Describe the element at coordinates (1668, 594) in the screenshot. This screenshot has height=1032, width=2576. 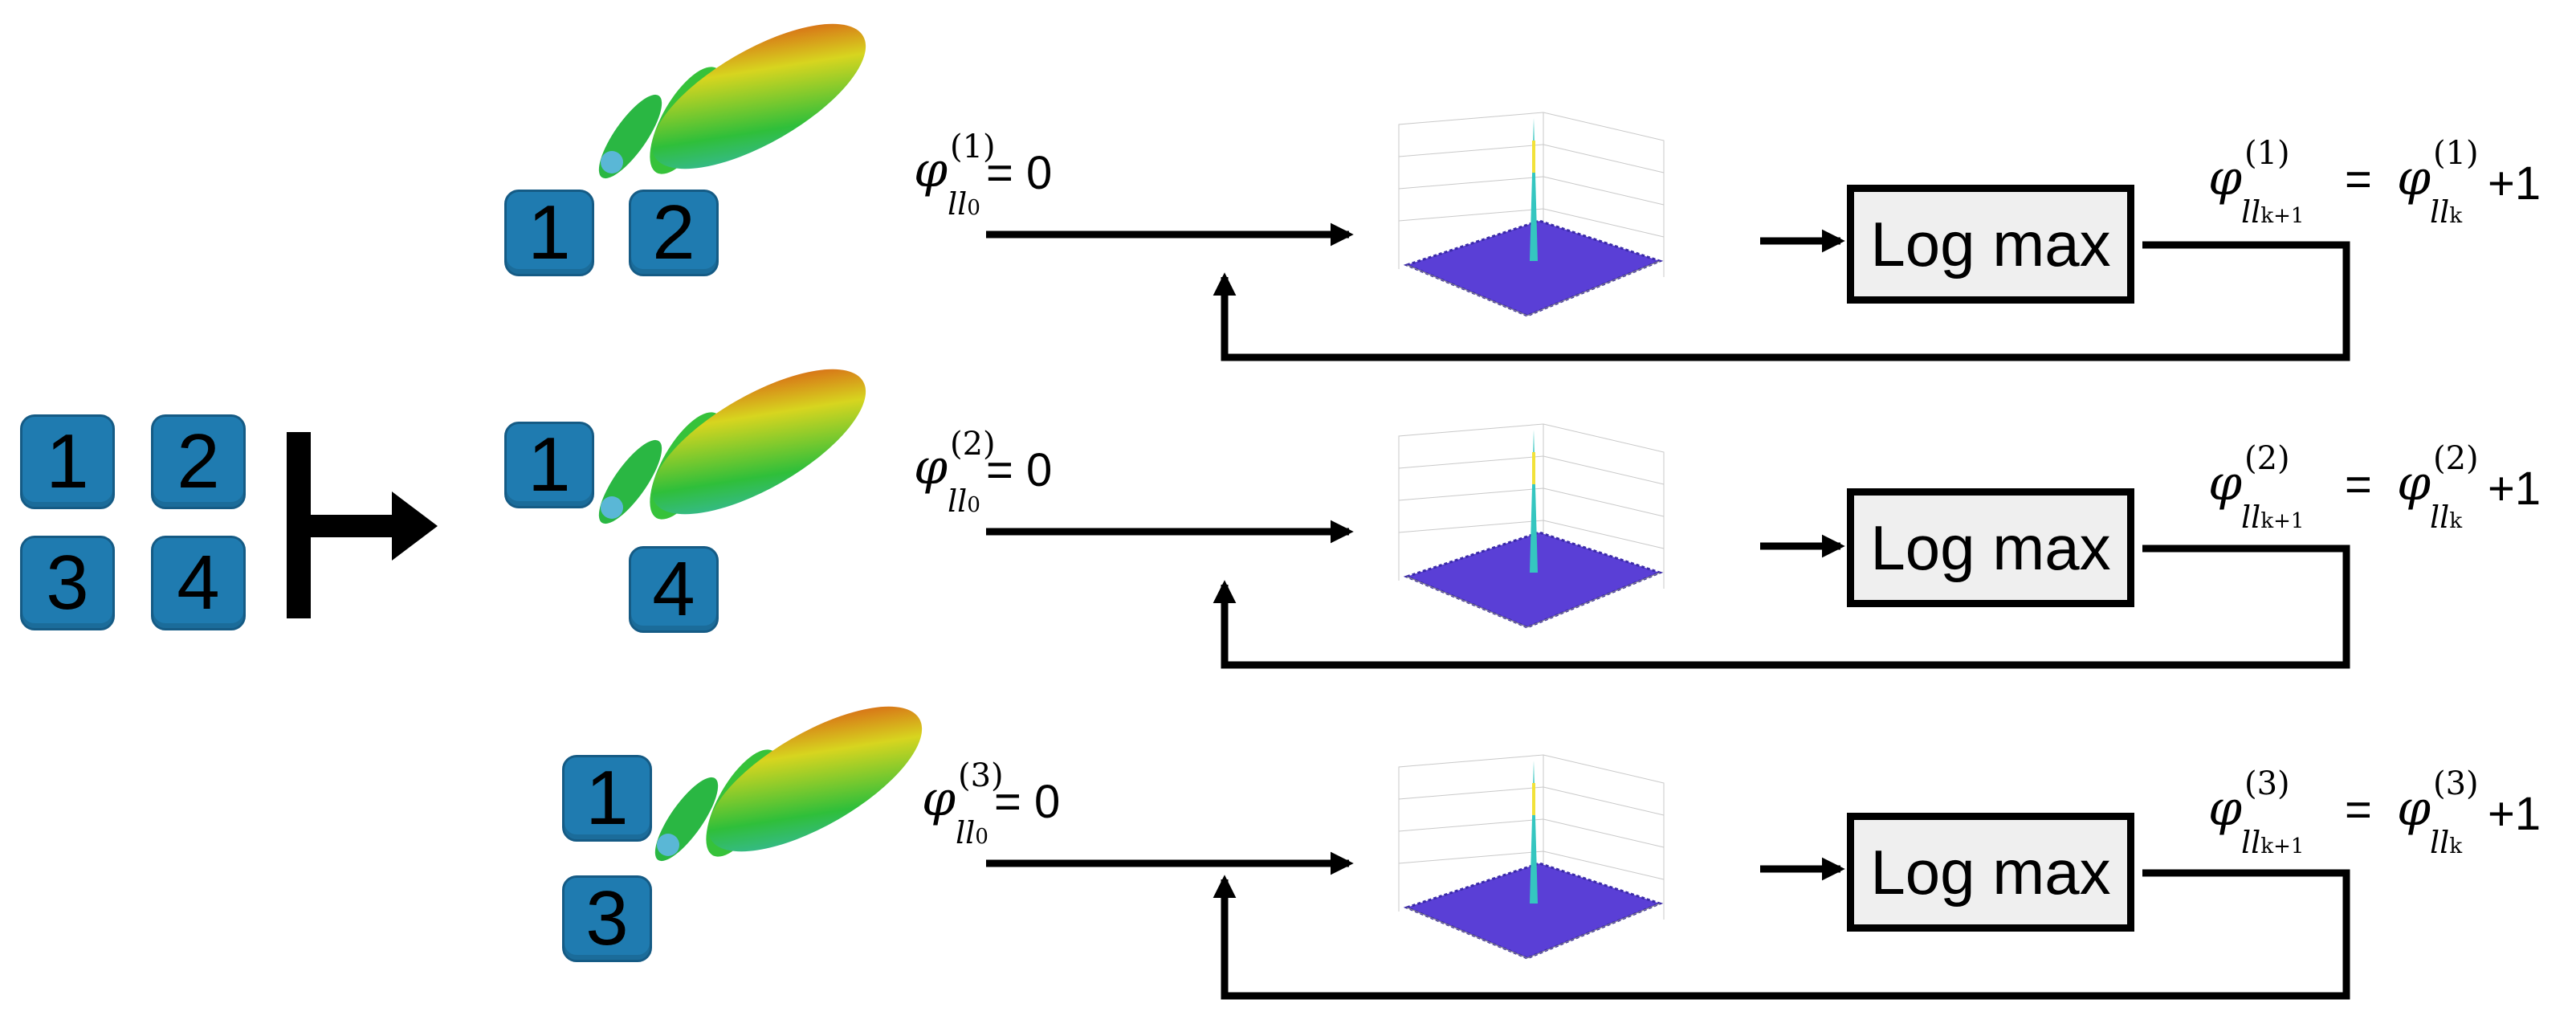
I see `branch-2-wires` at that location.